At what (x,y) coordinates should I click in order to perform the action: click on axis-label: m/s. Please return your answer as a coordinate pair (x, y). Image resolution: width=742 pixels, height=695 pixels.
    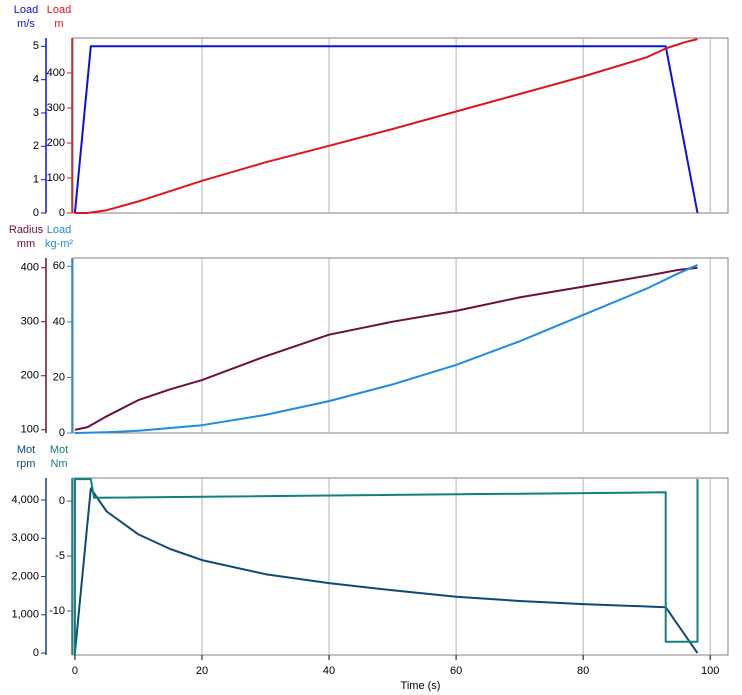
    Looking at the image, I should click on (26, 24).